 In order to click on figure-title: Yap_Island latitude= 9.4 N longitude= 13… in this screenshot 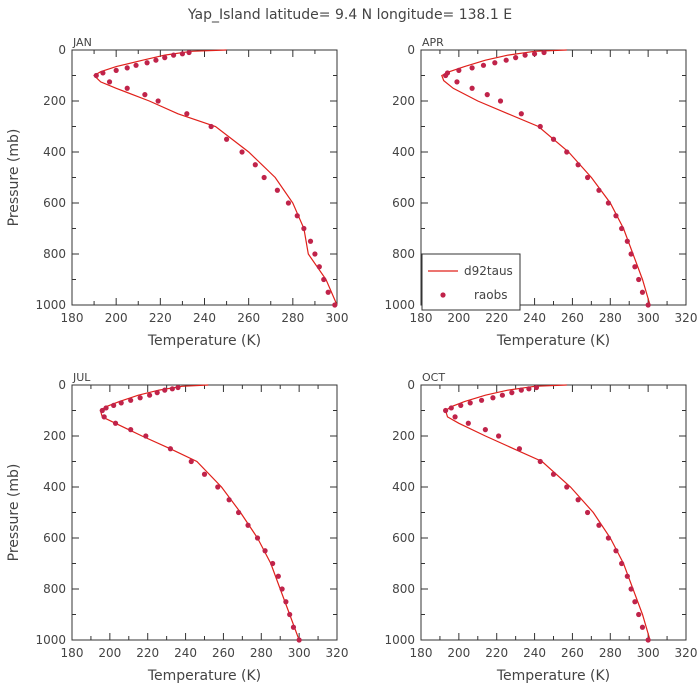, I will do `click(349, 15)`.